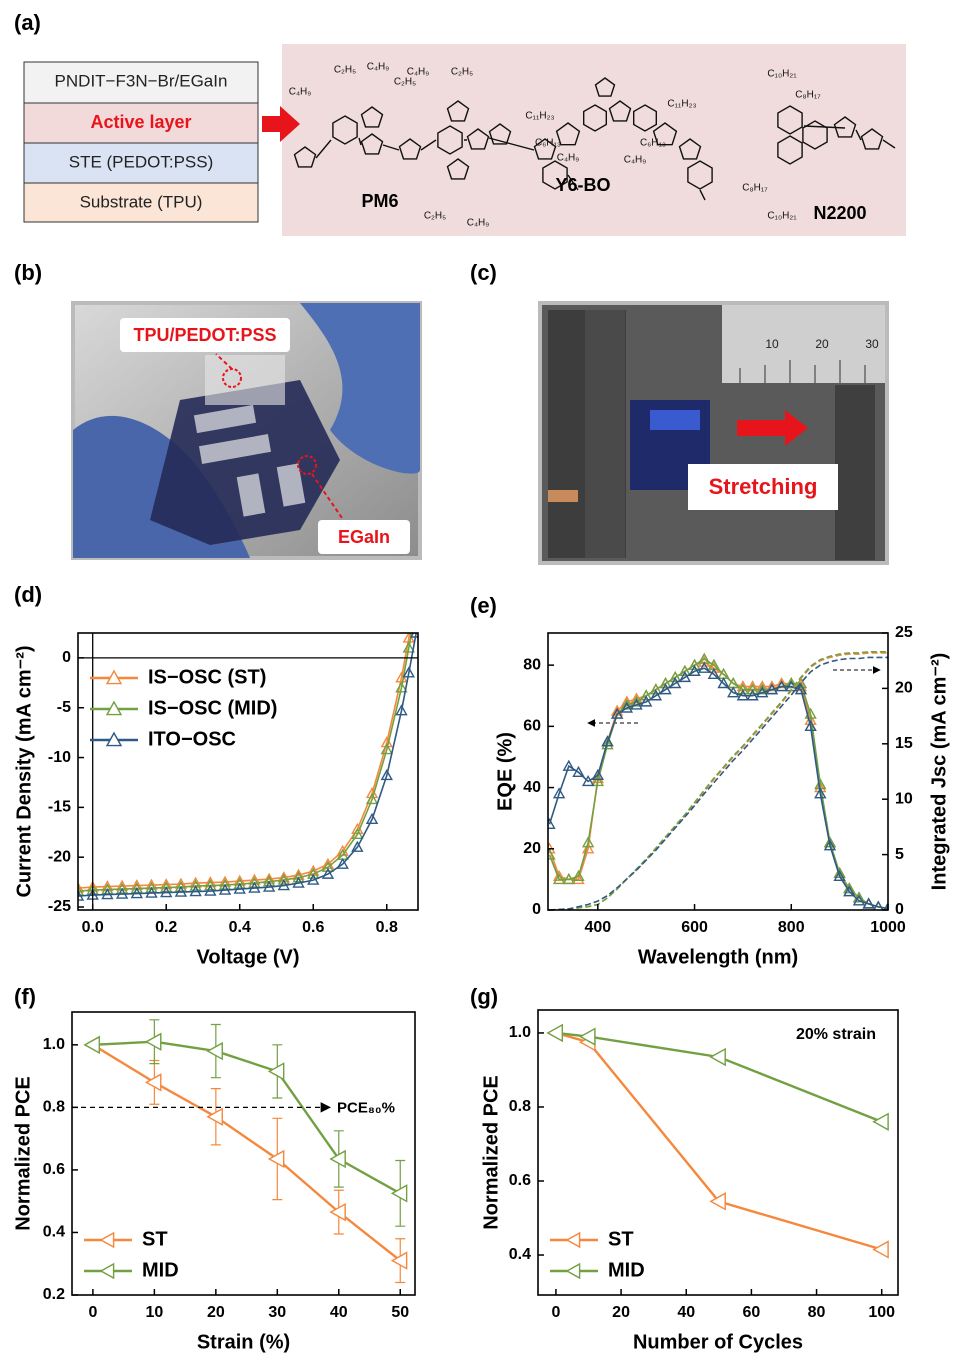  What do you see at coordinates (904, 743) in the screenshot?
I see `y2-tick-label: 15` at bounding box center [904, 743].